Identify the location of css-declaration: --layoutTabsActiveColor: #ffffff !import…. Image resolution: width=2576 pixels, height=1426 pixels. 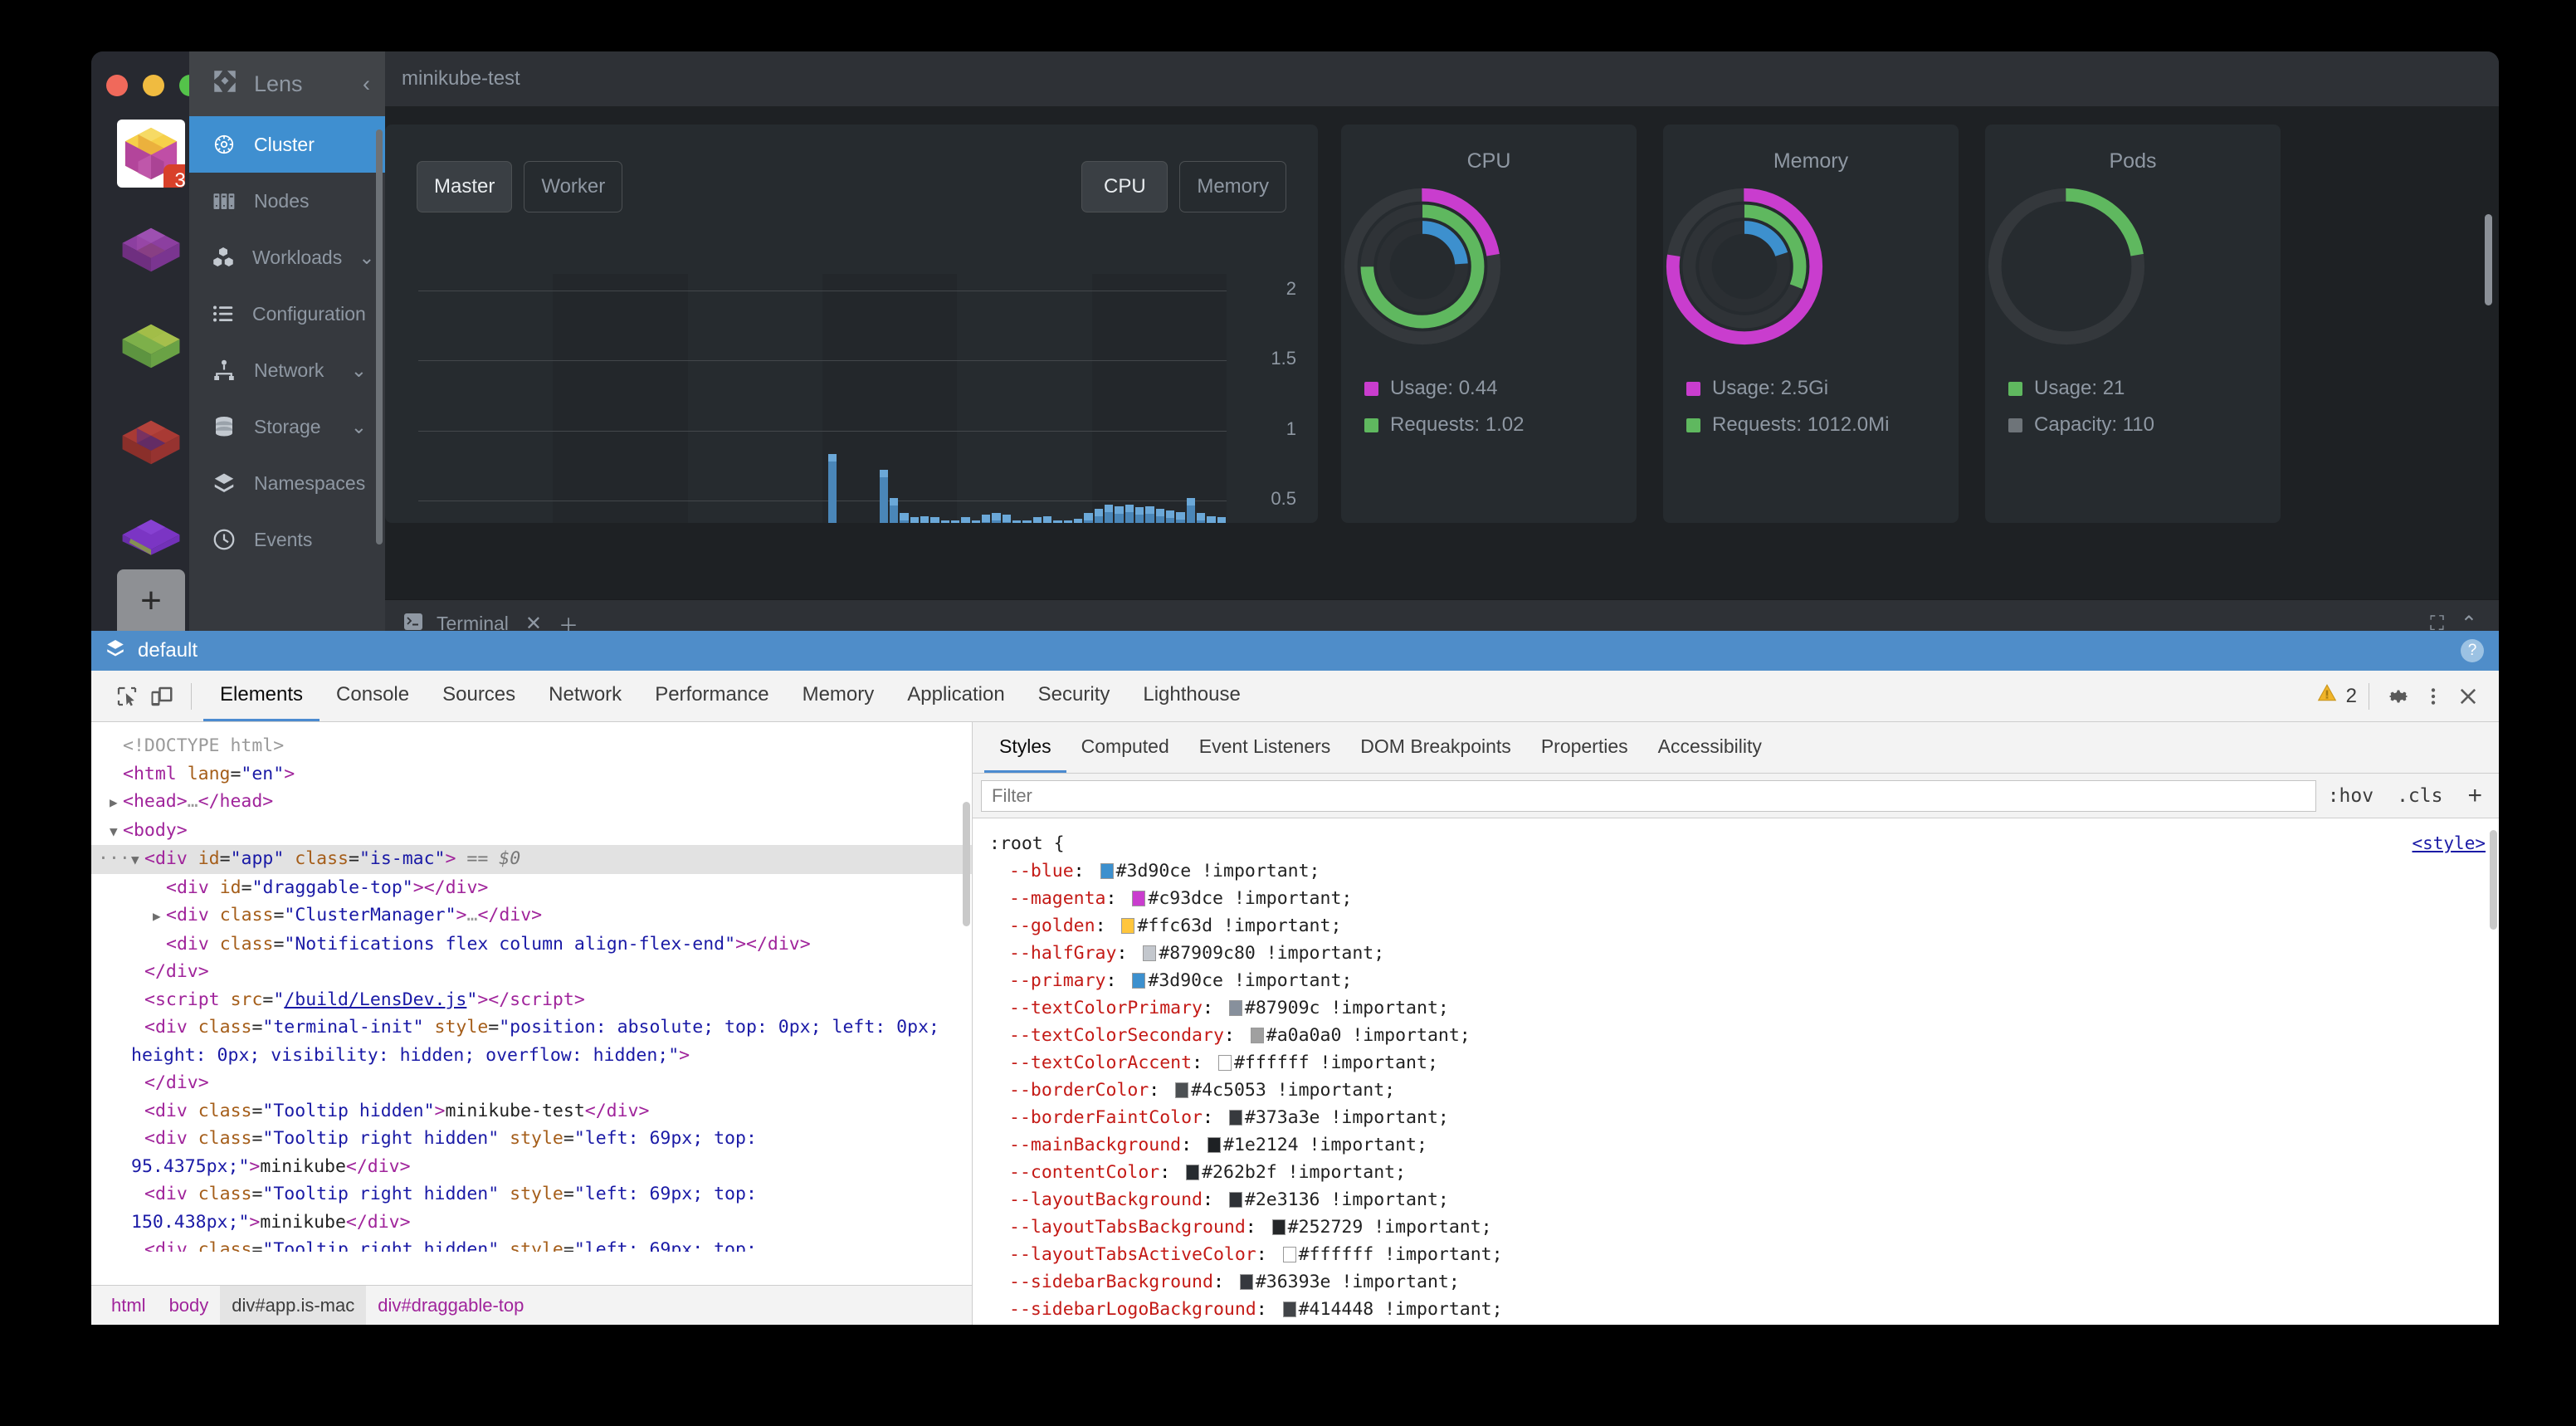
(1256, 1254).